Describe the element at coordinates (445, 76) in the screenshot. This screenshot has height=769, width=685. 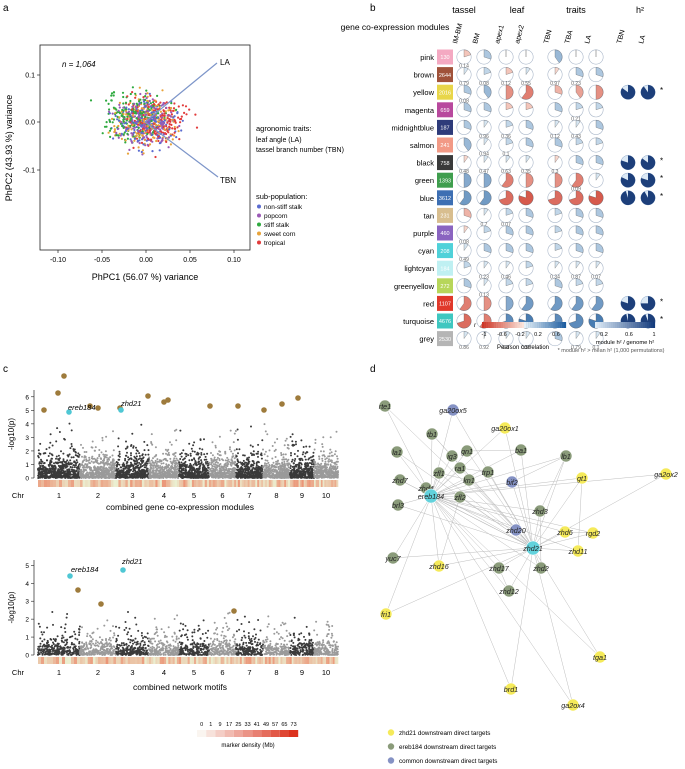
I see `module-gene-count: 2644` at that location.